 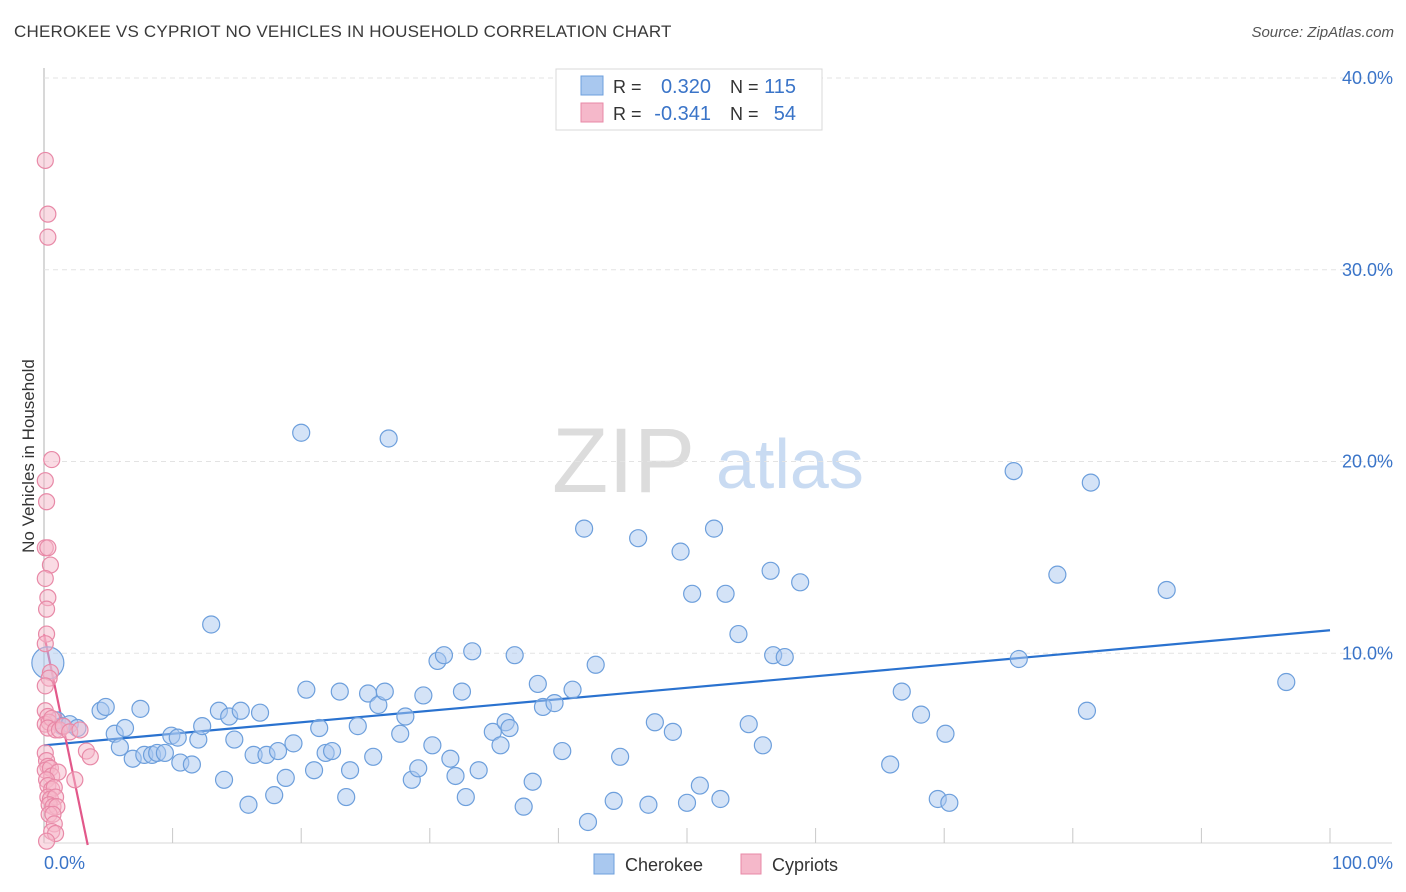 I want to click on y-tick-label: 40.0%, so click(x=1367, y=78).